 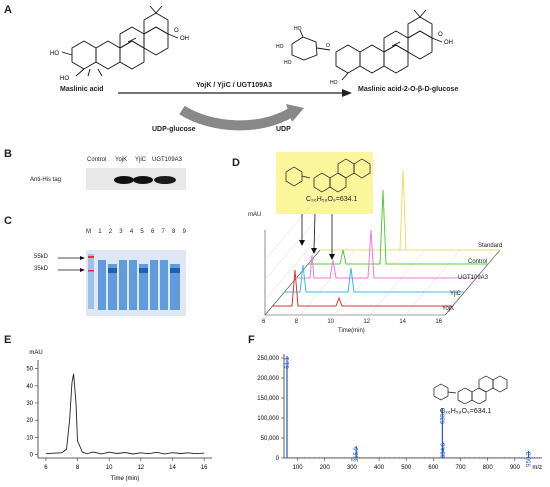 I want to click on e-ytick-label: 10, so click(x=29, y=438).